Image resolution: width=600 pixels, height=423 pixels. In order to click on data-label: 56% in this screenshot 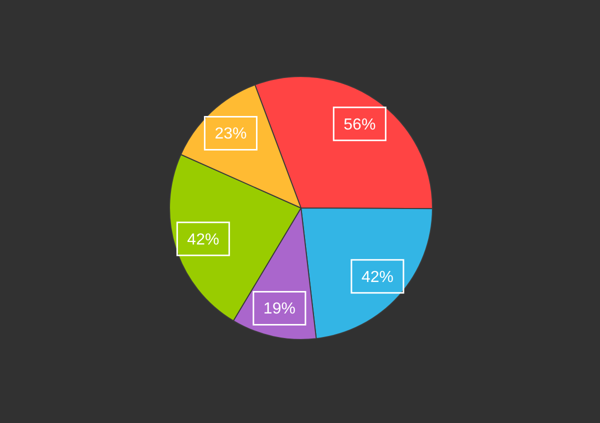, I will do `click(360, 125)`.